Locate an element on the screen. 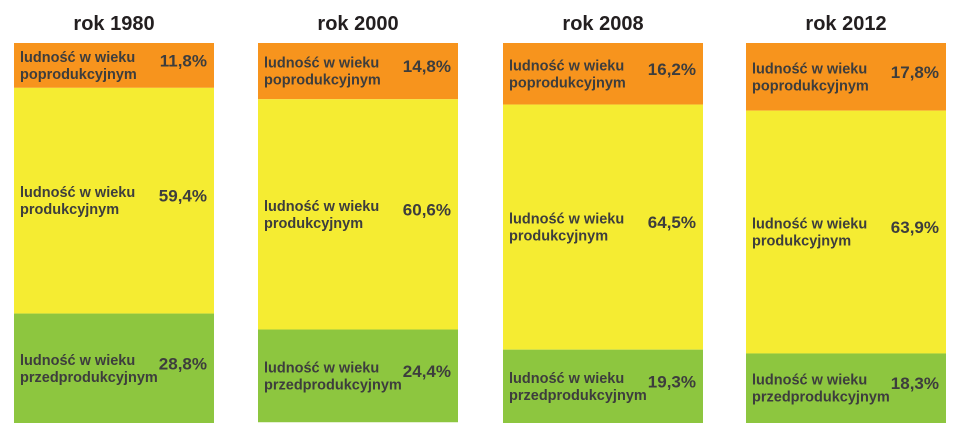 This screenshot has width=960, height=440. segment-value: 63,9% is located at coordinates (915, 227).